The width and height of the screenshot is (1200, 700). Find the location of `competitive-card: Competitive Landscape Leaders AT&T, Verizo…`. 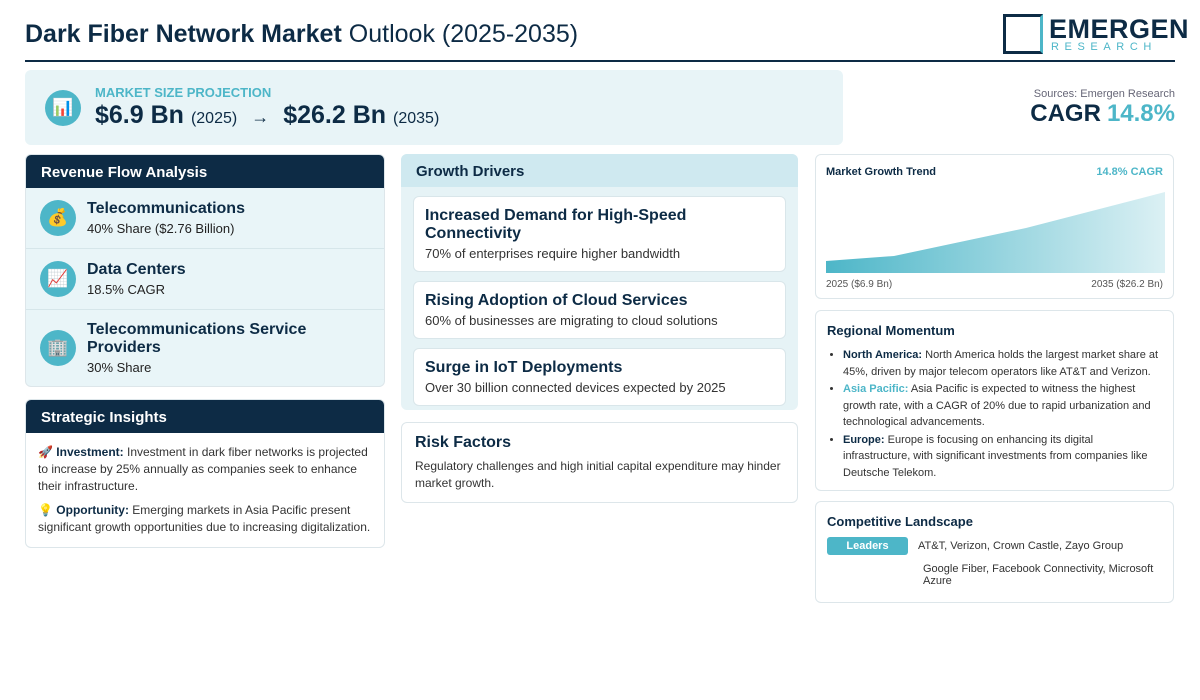

competitive-card: Competitive Landscape Leaders AT&T, Verizo… is located at coordinates (994, 552).